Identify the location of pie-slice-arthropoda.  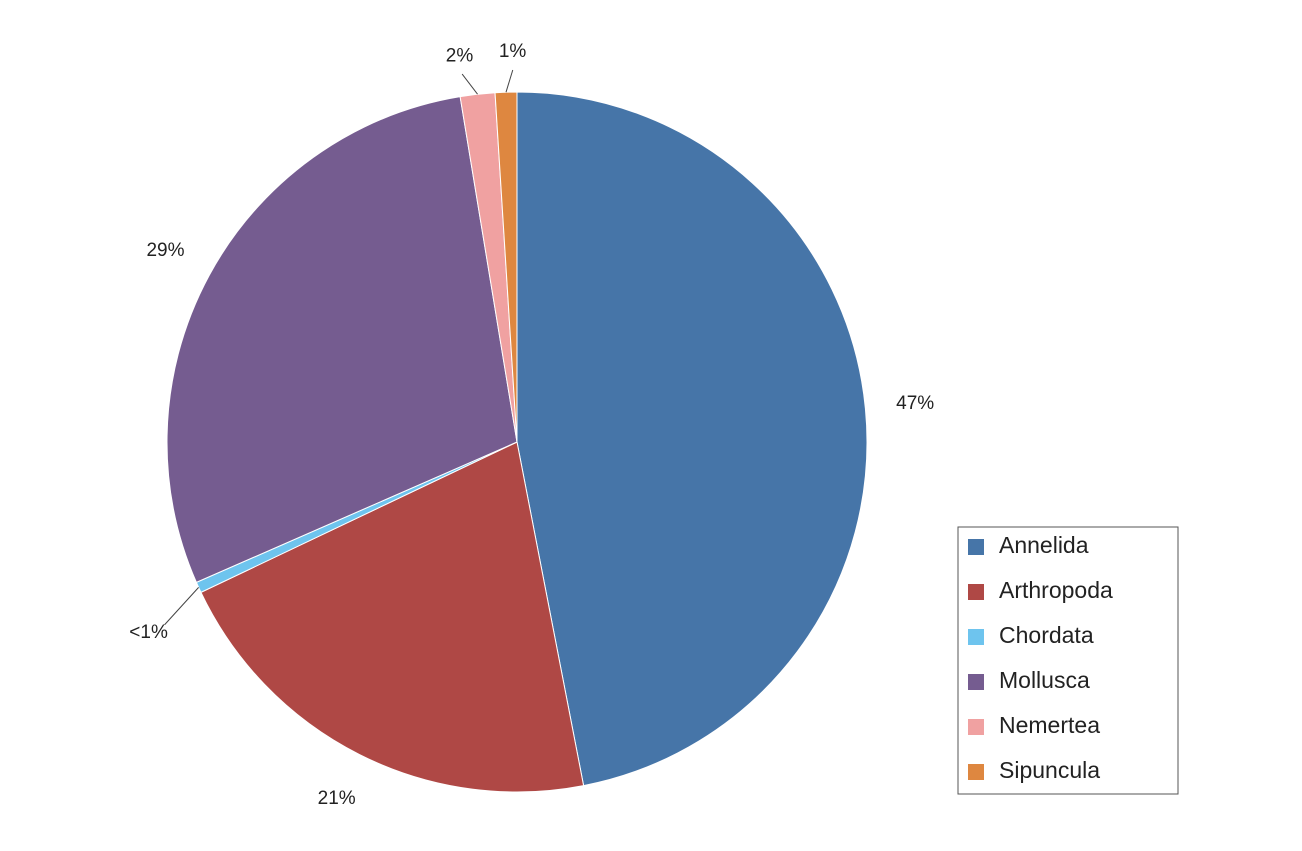
(392, 617).